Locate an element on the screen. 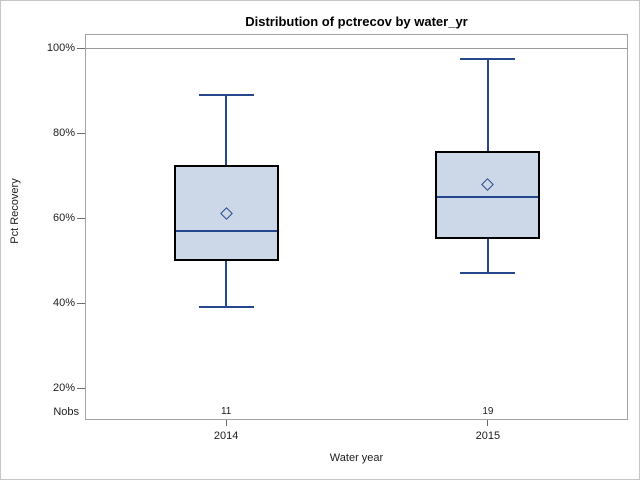  x-tick-label-2014: 2014 is located at coordinates (226, 436).